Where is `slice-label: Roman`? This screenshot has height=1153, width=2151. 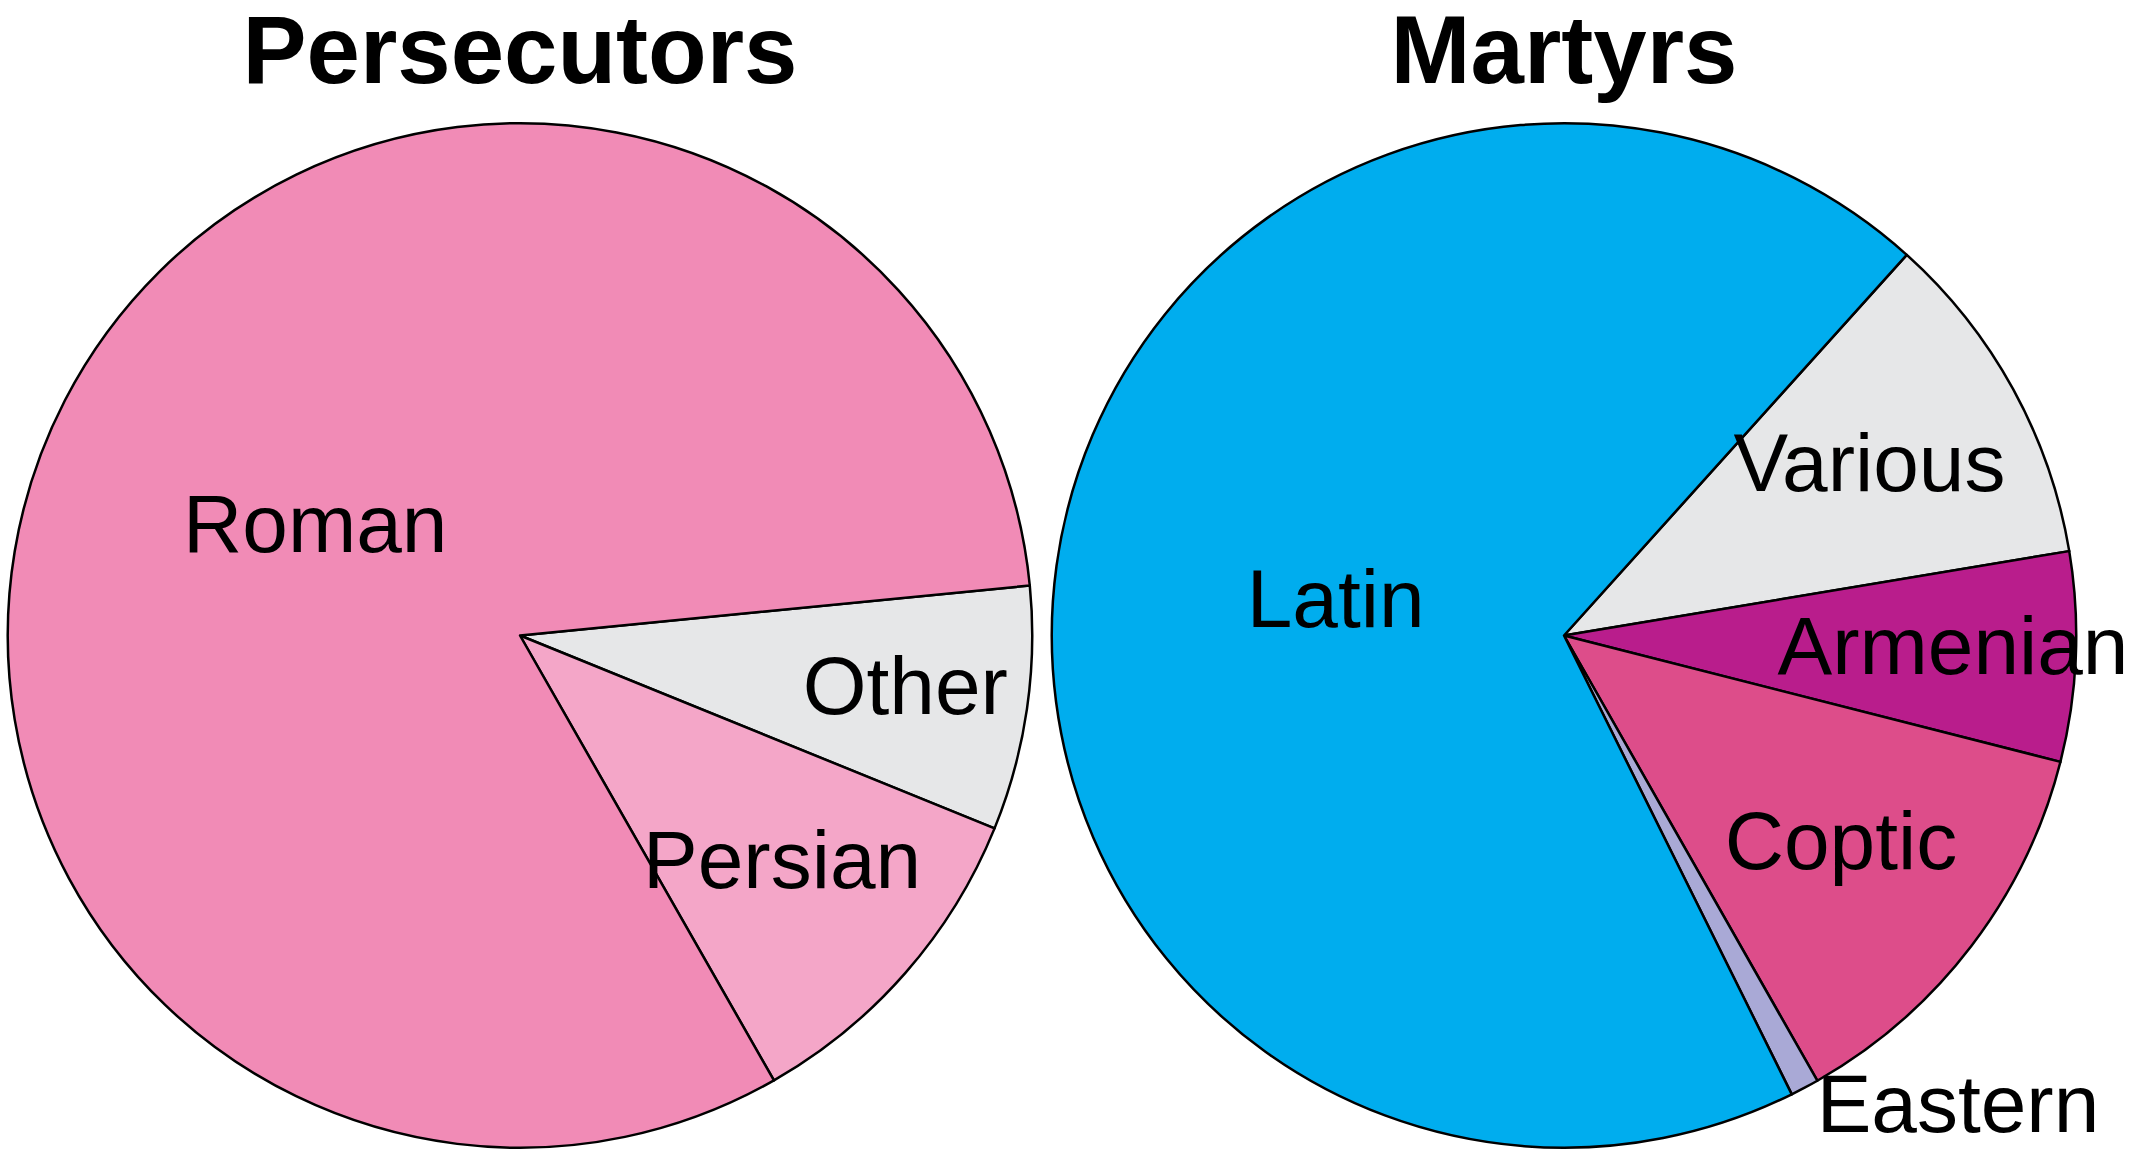
slice-label: Roman is located at coordinates (315, 524).